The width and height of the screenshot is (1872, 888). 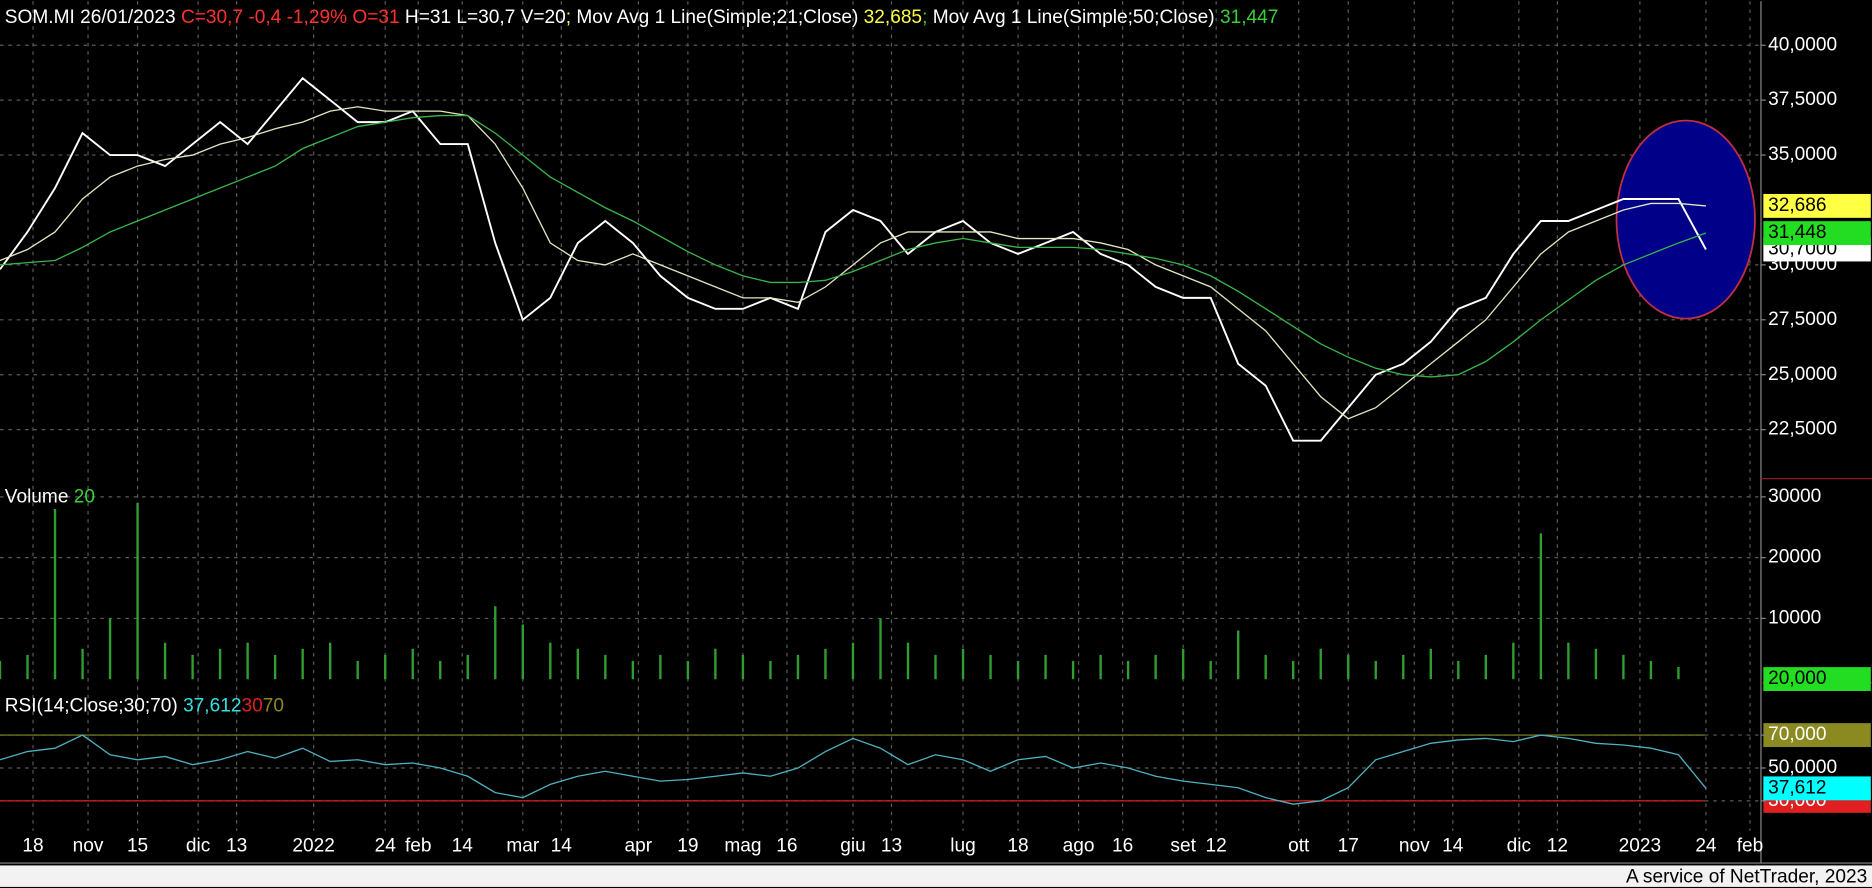 I want to click on header-segment: ;, so click(x=571, y=17).